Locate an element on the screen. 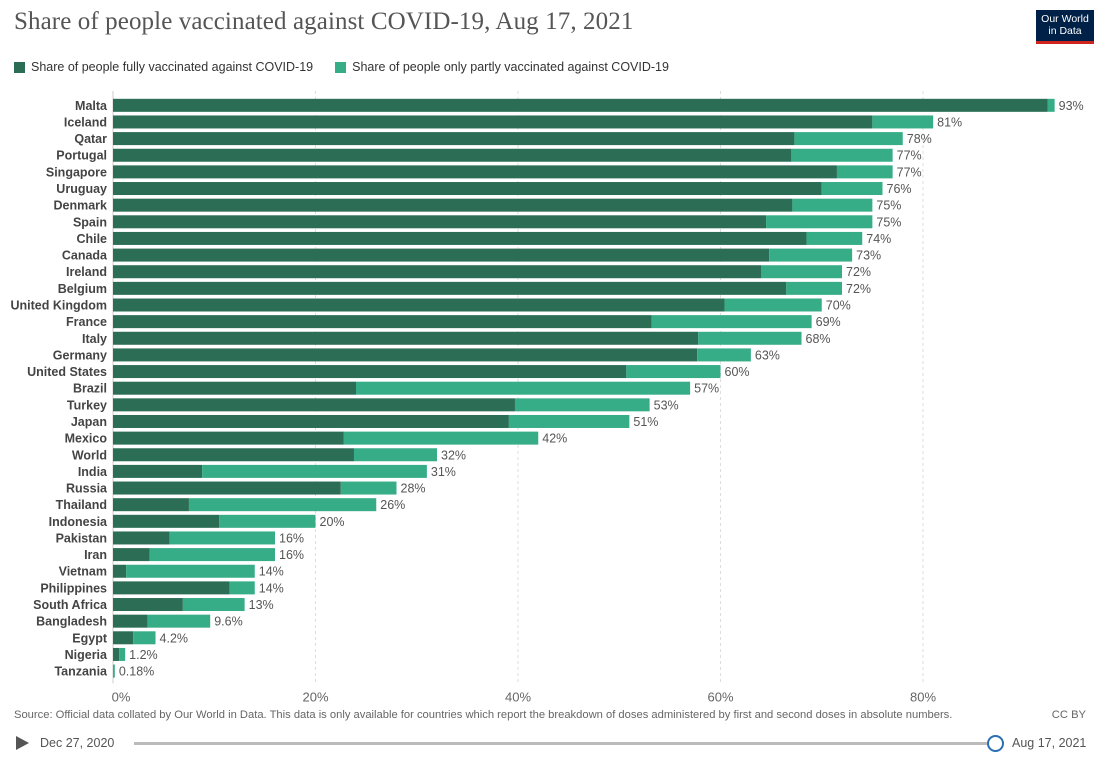  country-label: India is located at coordinates (93, 472).